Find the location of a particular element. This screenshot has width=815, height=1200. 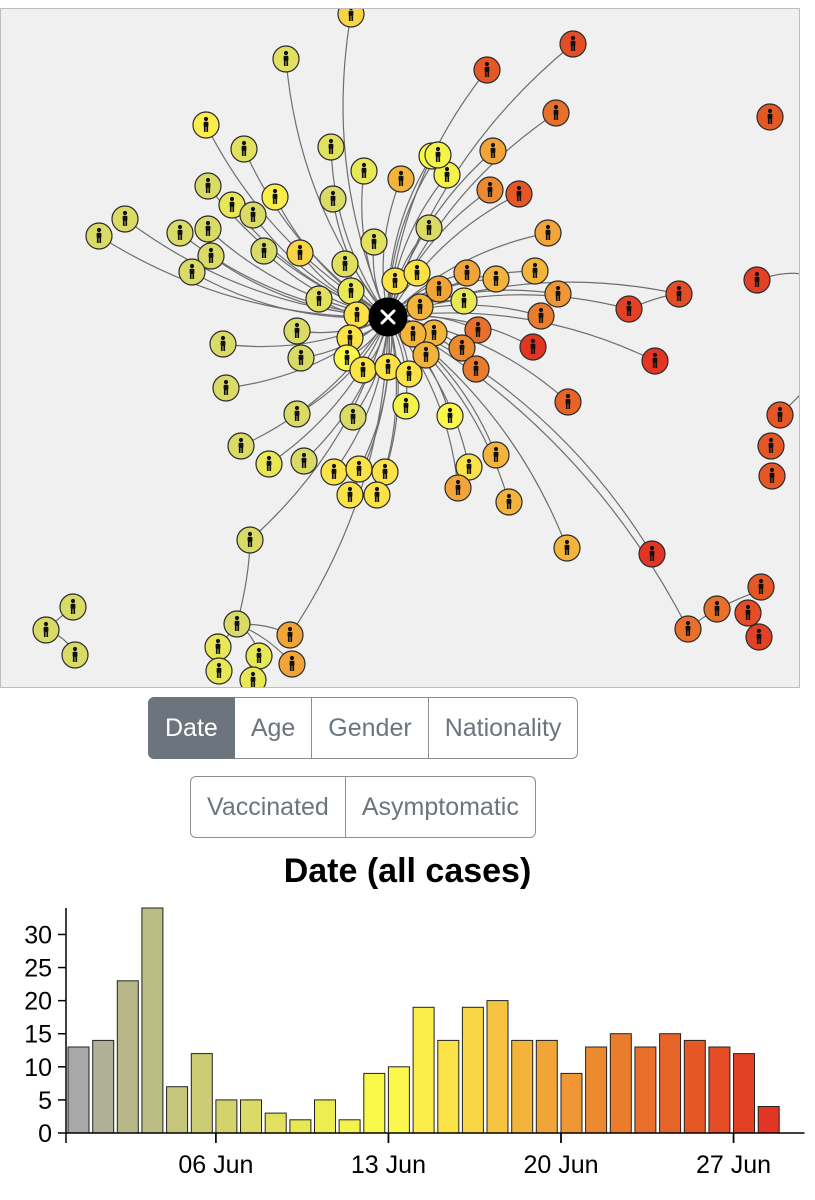

asymptomatic-filter-button: Asymptomatic is located at coordinates (440, 807).